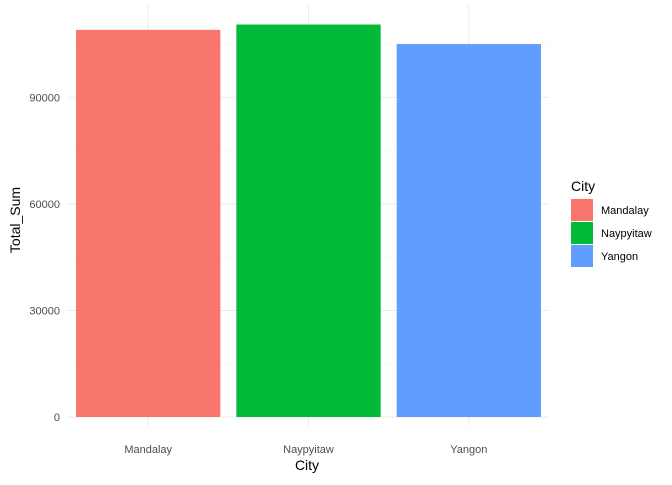  I want to click on y-tick-label: 0, so click(57, 418).